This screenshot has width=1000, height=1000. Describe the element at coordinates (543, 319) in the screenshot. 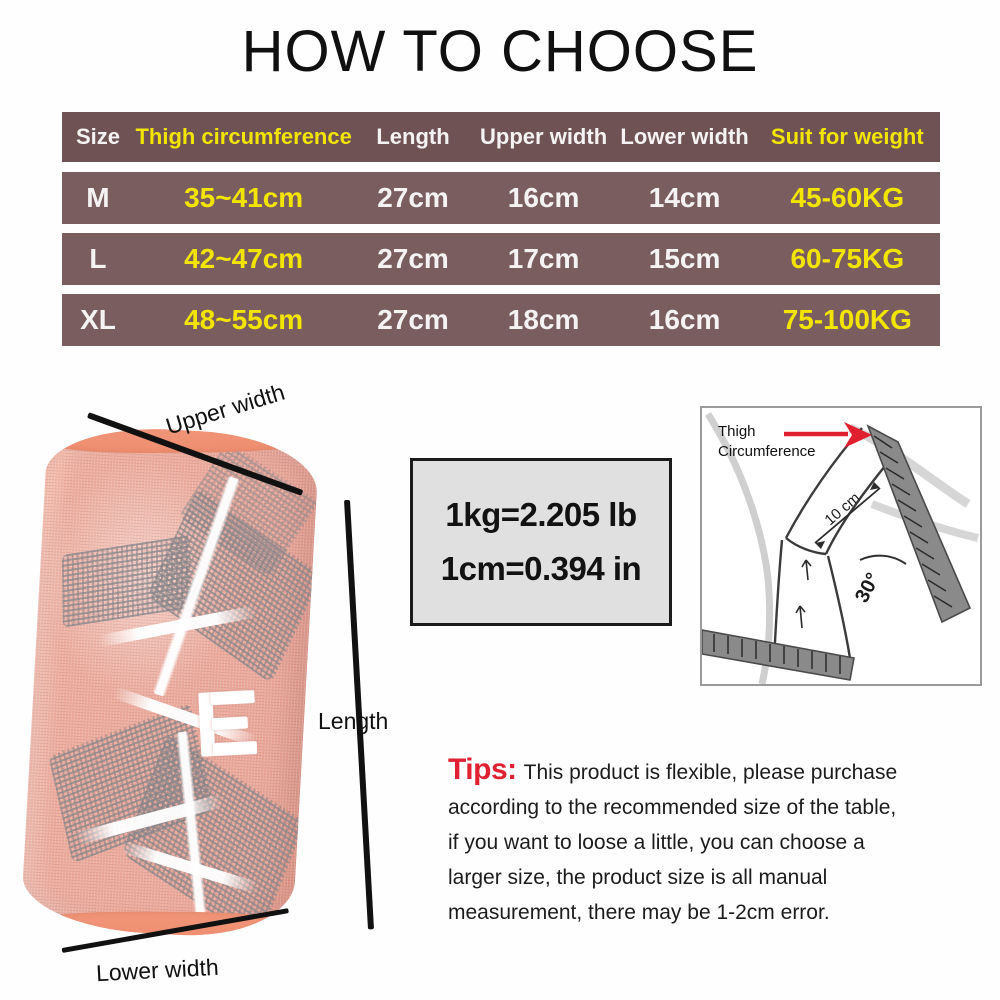

I see `cell-upper-width: 18cm` at that location.